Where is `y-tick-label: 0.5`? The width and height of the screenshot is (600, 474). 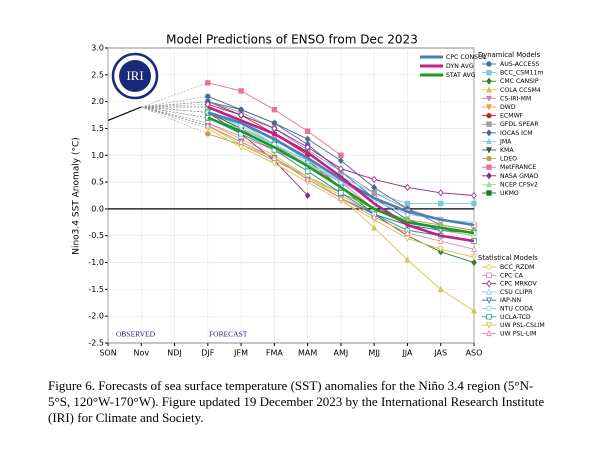
y-tick-label: 0.5 is located at coordinates (97, 182).